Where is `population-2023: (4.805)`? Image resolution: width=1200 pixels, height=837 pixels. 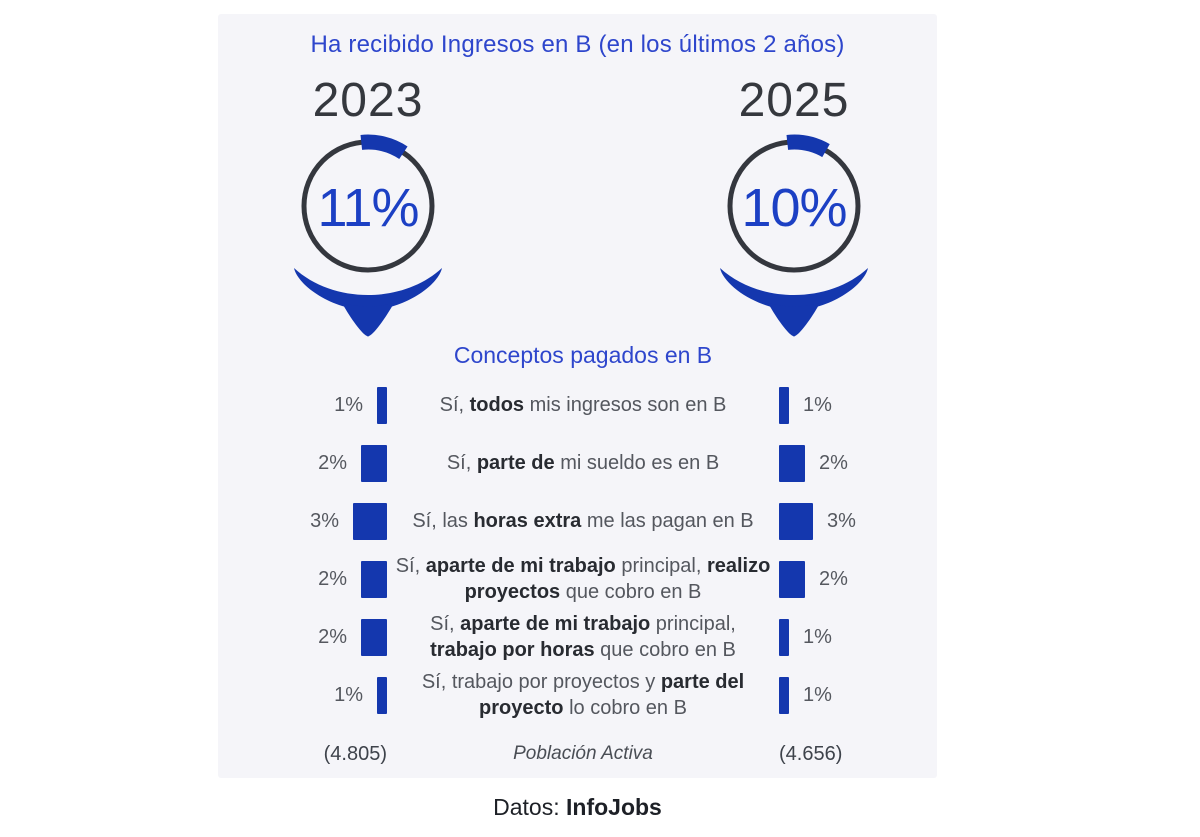 population-2023: (4.805) is located at coordinates (355, 753).